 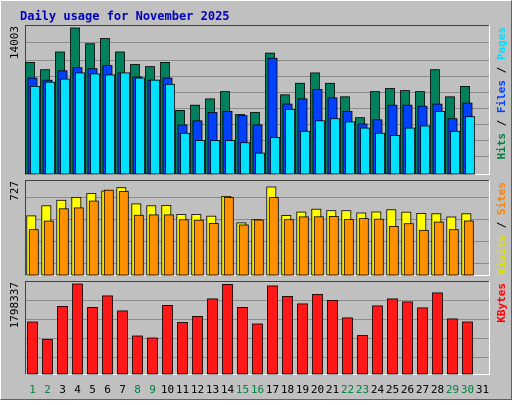 I want to click on x-tick-label: 5, so click(x=92, y=389).